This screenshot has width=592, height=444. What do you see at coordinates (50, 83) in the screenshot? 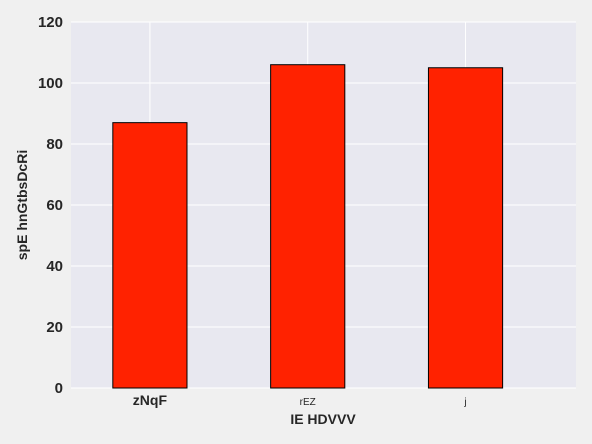
I see `y-tick-label: 100` at bounding box center [50, 83].